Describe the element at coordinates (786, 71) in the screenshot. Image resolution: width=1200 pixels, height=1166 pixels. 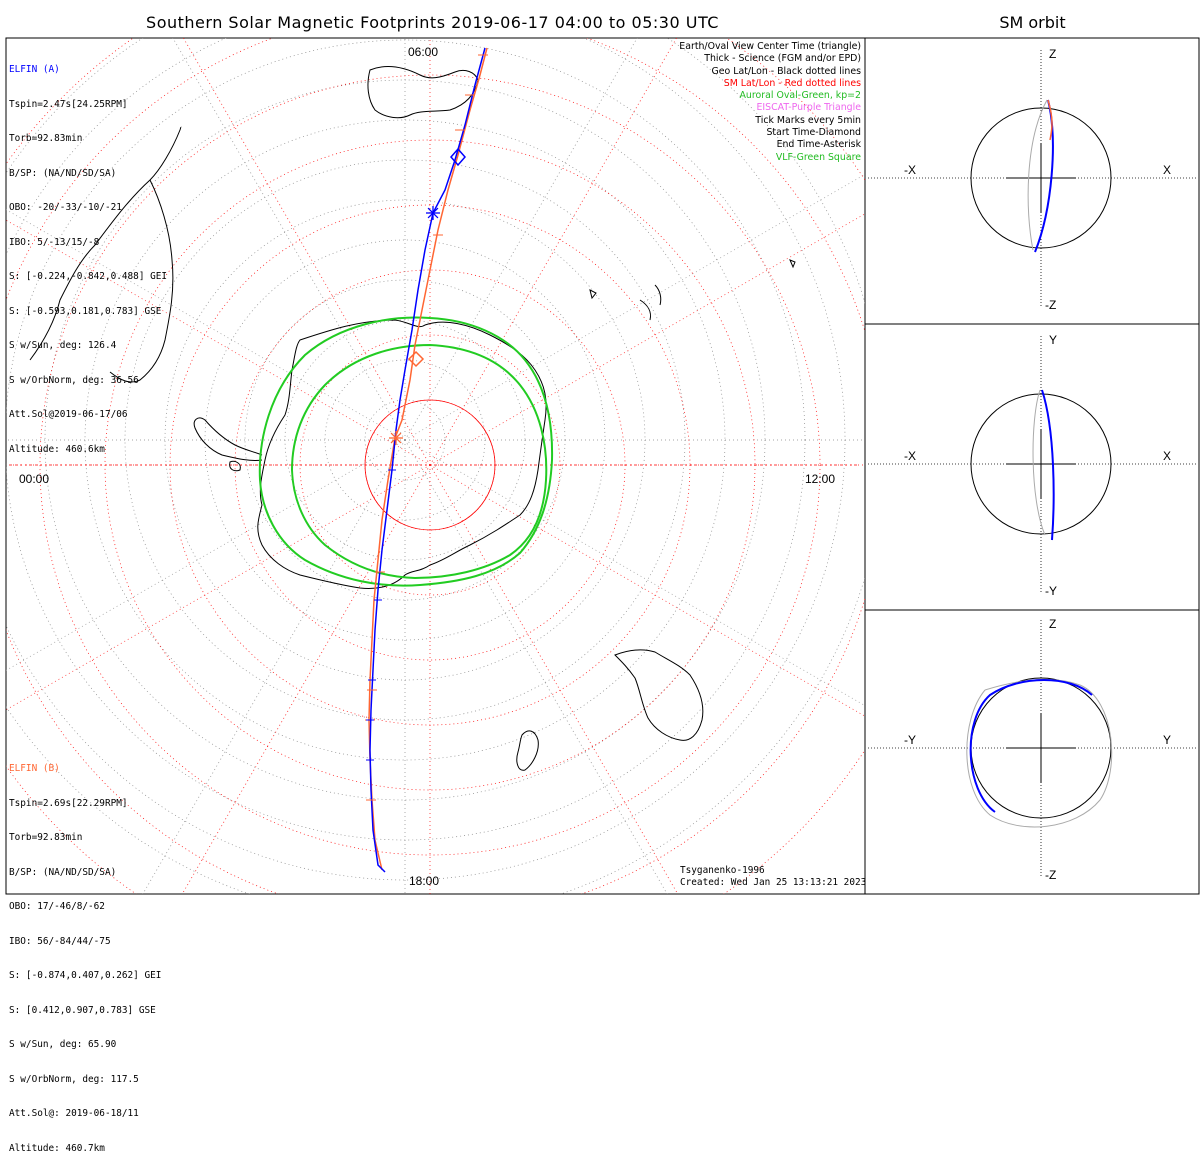
I see `legend-entry: Geo Lat/Lon - Black dotted lines` at that location.